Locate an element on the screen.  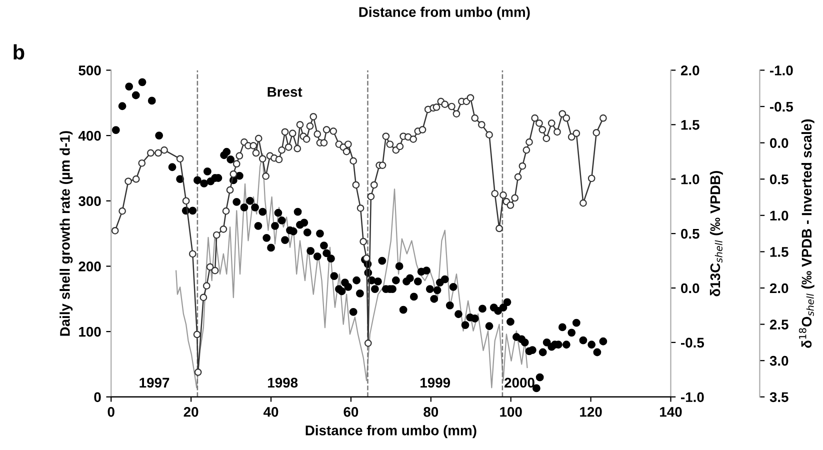
y2-tick-label: 0.0 is located at coordinates (690, 288).